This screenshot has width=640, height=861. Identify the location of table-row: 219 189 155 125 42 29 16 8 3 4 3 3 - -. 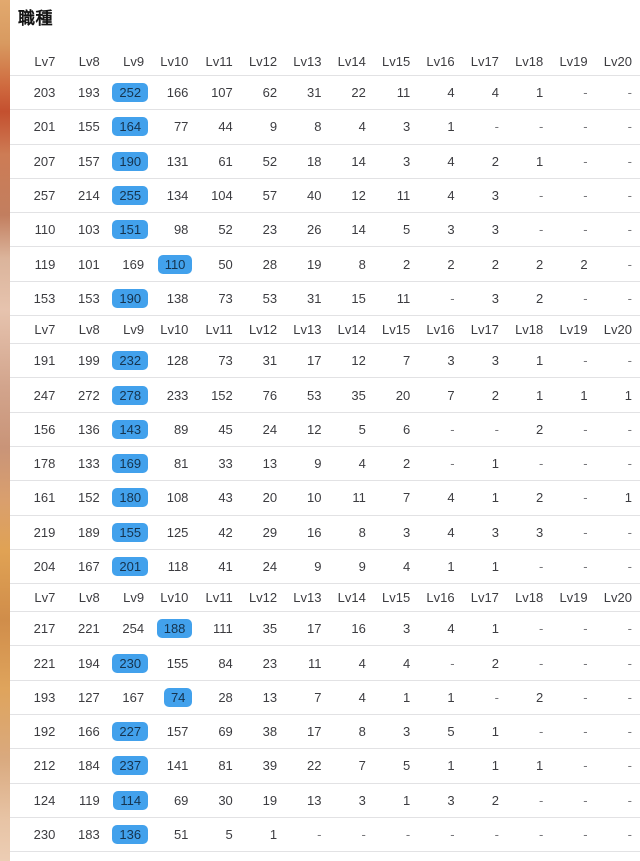
(325, 533).